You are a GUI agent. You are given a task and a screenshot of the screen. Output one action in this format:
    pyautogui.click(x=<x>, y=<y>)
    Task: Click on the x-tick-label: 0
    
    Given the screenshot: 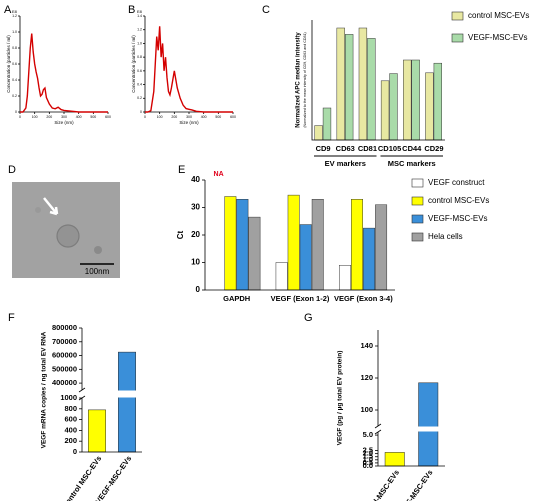 What is the action you would take?
    pyautogui.click(x=145, y=117)
    